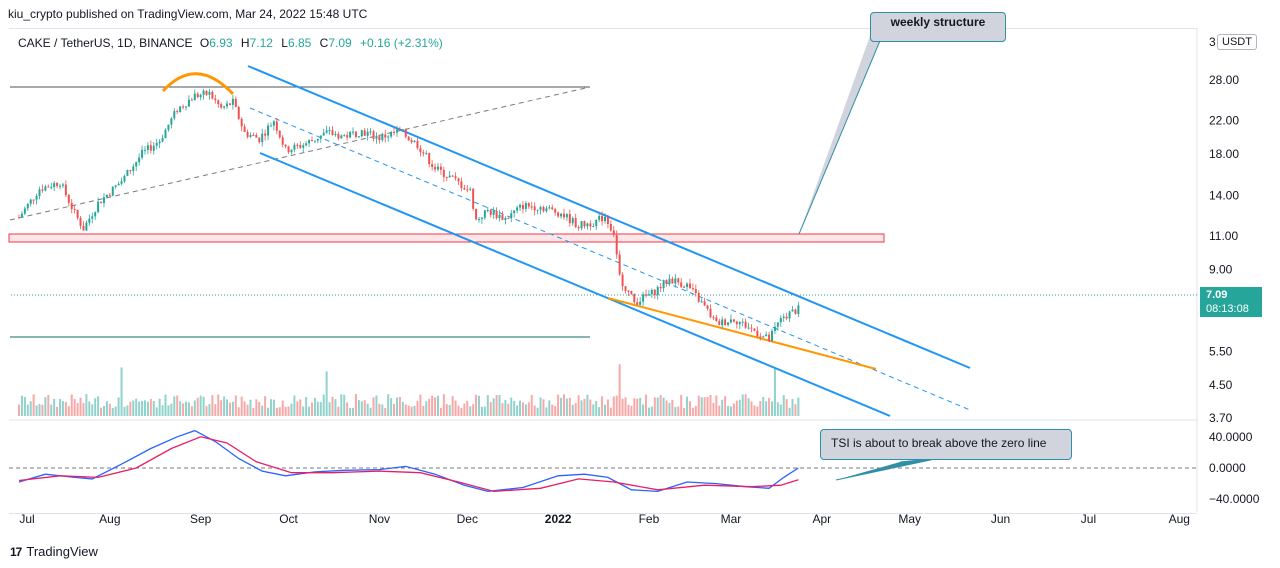 The width and height of the screenshot is (1280, 568). Describe the element at coordinates (1237, 42) in the screenshot. I see `currency-button: USDT` at that location.